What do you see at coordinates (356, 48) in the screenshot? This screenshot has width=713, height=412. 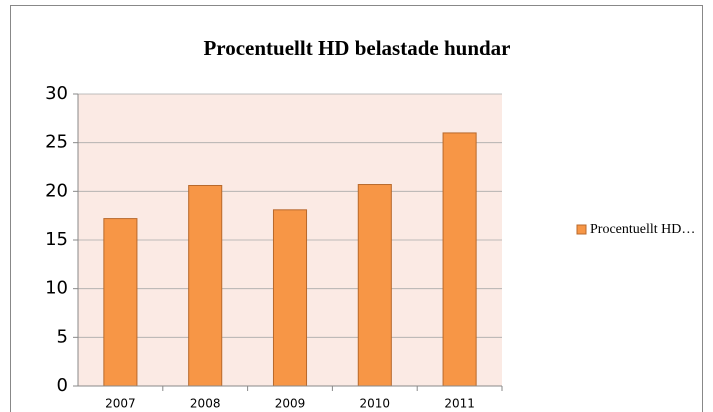 I see `chart-title: Procentuellt HD belastade hundar` at bounding box center [356, 48].